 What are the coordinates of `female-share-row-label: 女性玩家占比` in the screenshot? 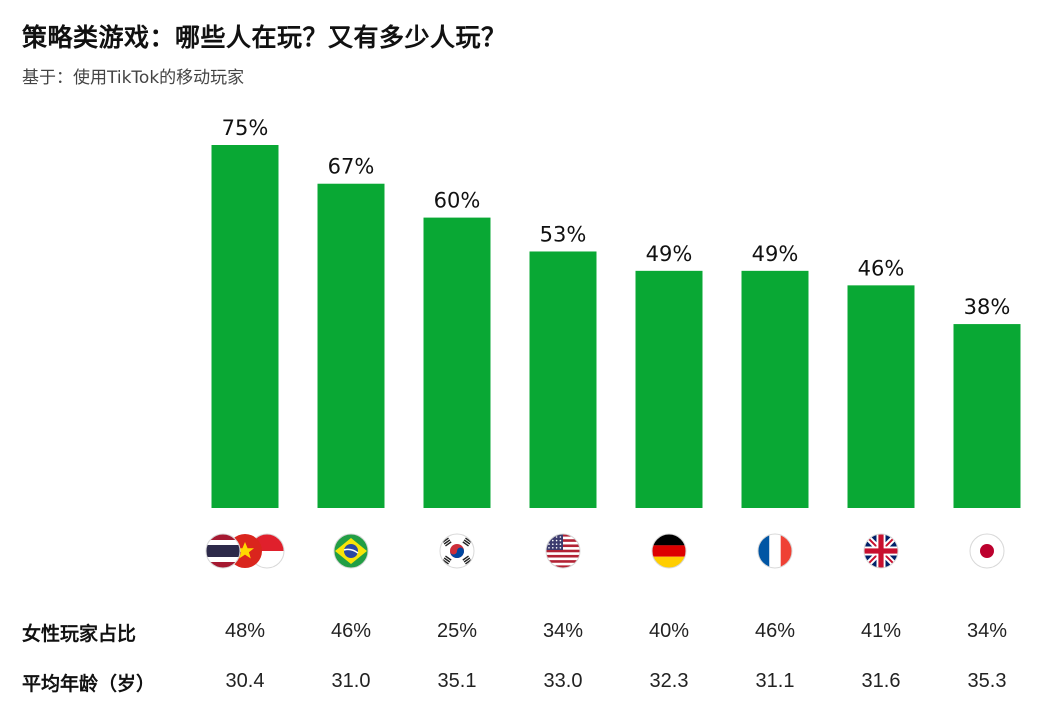 It's located at (79, 634).